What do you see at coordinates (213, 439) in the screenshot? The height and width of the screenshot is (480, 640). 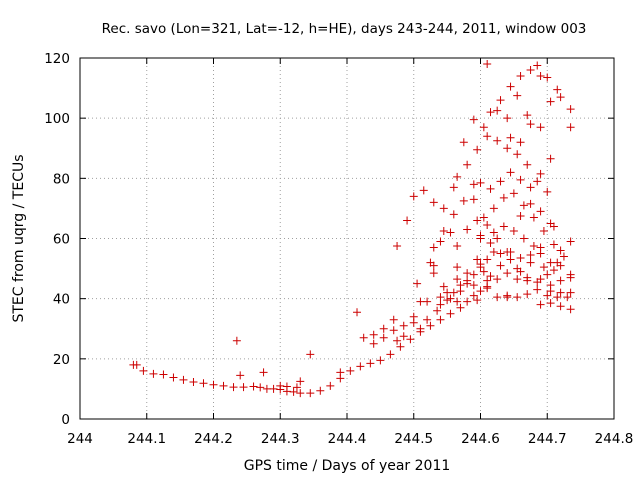 I see `x-tick-label: 244.2` at bounding box center [213, 439].